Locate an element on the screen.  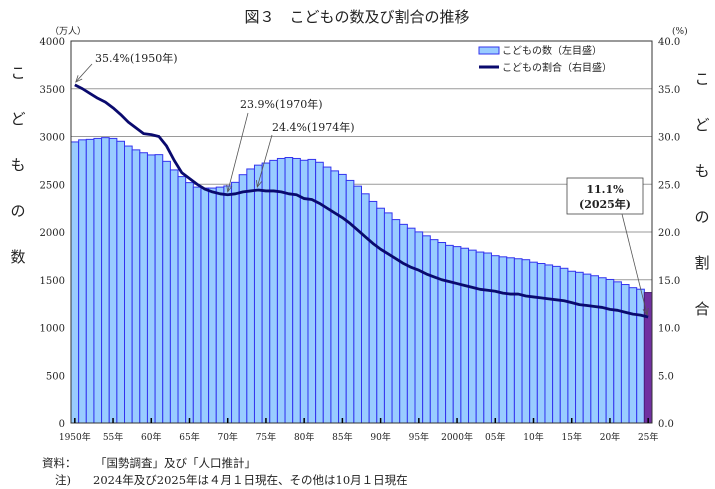
legend-line-label: こどもの割合（右目盛） is located at coordinates (557, 67).